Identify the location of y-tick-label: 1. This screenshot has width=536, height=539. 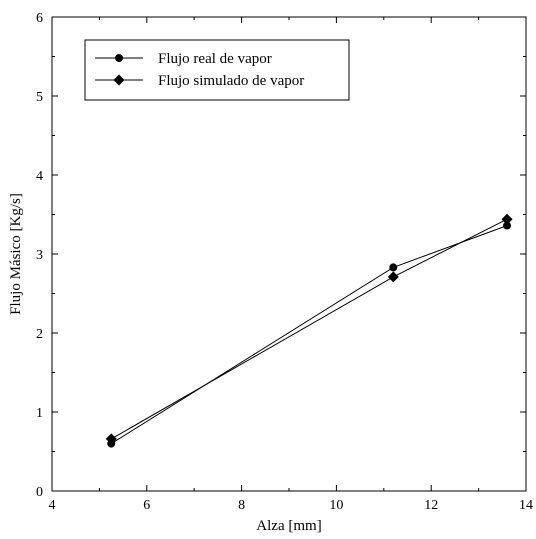
(39, 413).